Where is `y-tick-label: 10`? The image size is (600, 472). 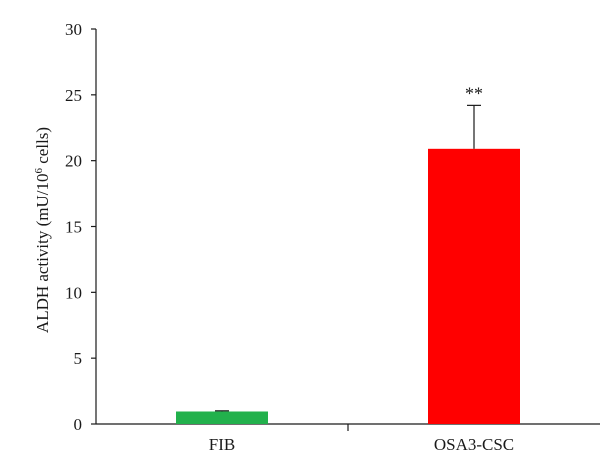
y-tick-label: 10 is located at coordinates (73, 292).